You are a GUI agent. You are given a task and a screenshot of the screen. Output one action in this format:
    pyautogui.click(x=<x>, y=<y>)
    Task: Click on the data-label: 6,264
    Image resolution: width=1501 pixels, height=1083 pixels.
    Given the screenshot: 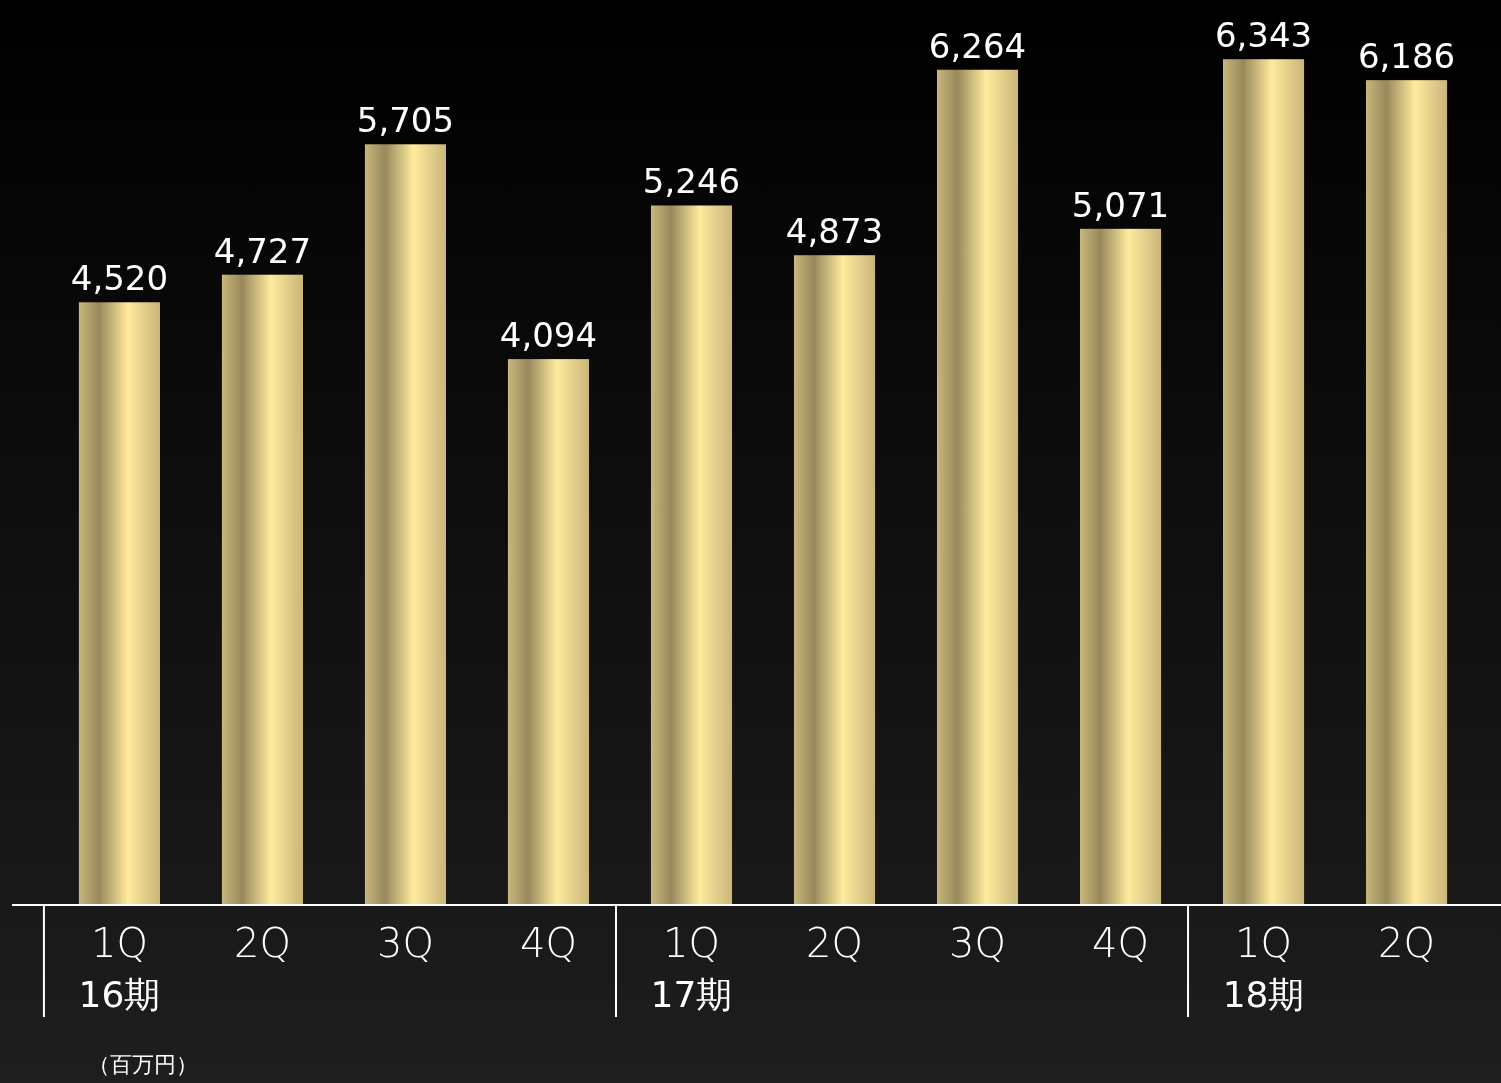 What is the action you would take?
    pyautogui.click(x=977, y=45)
    